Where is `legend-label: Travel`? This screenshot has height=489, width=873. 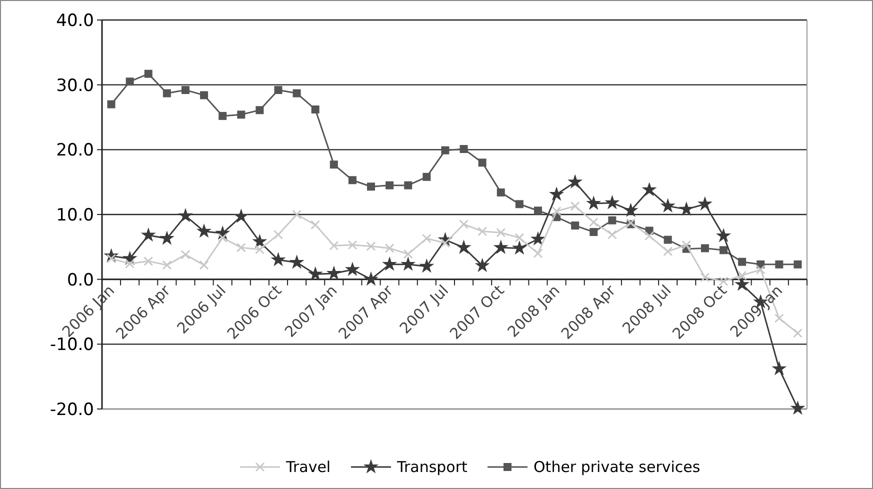
legend-label: Travel is located at coordinates (308, 467).